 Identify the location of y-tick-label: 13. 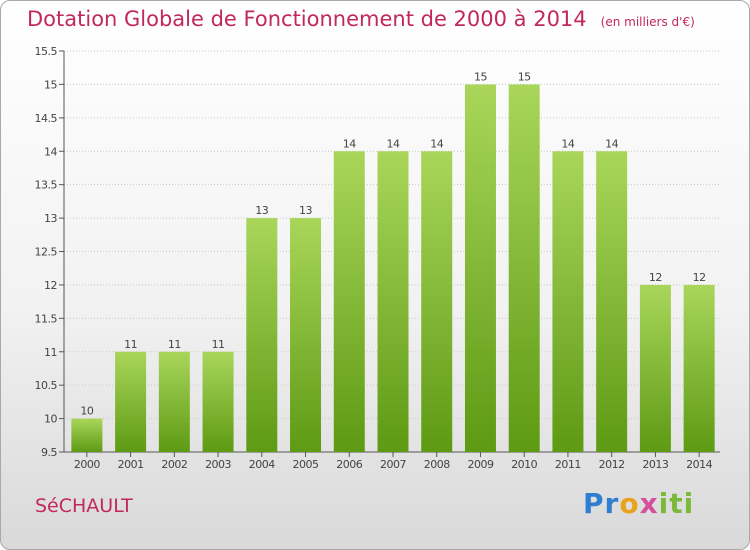
(50, 218).